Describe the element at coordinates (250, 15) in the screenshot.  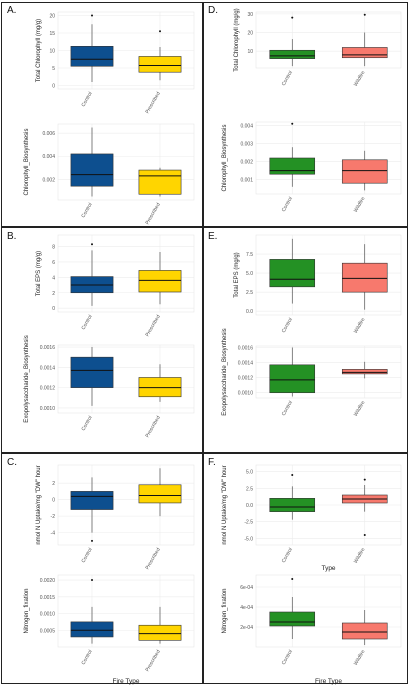
I see `y-tick-label: 30` at that location.